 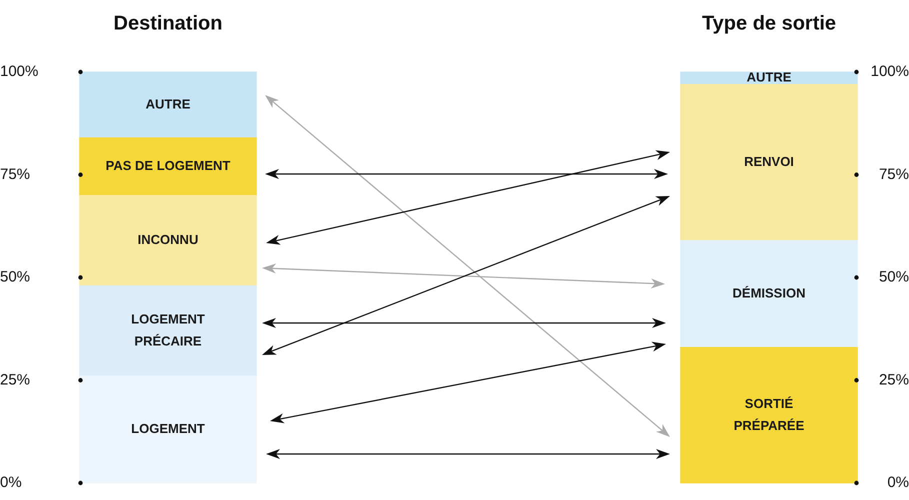 What do you see at coordinates (769, 23) in the screenshot?
I see `x-tick-label: Type de sortie` at bounding box center [769, 23].